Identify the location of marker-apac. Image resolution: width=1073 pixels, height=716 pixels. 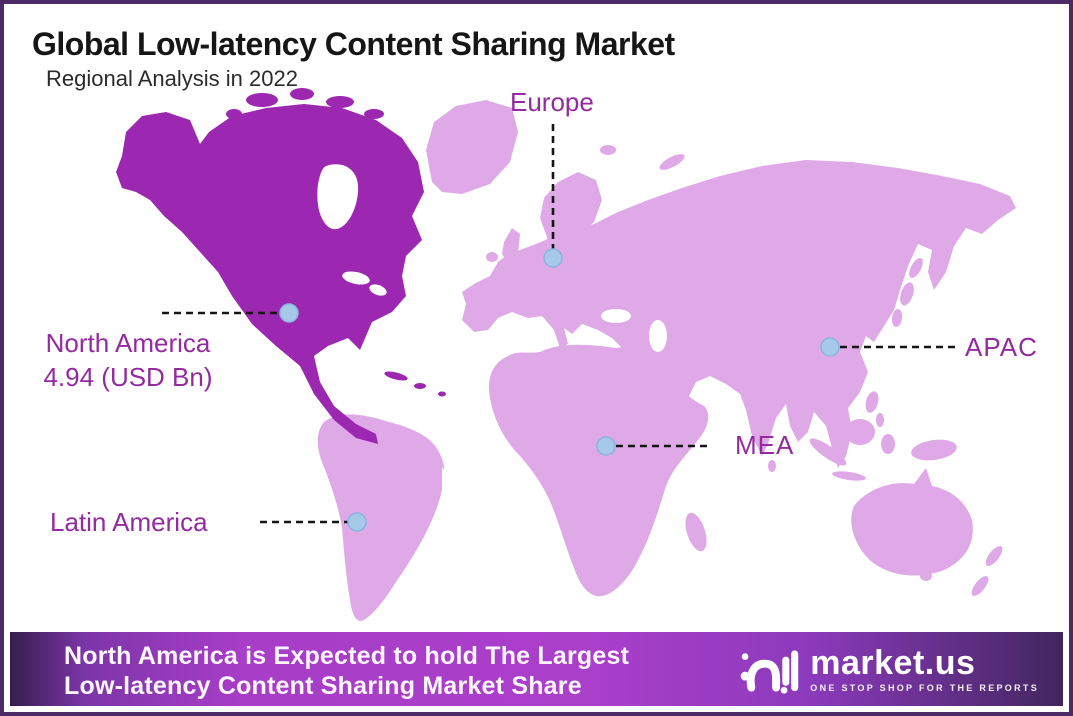
(830, 347).